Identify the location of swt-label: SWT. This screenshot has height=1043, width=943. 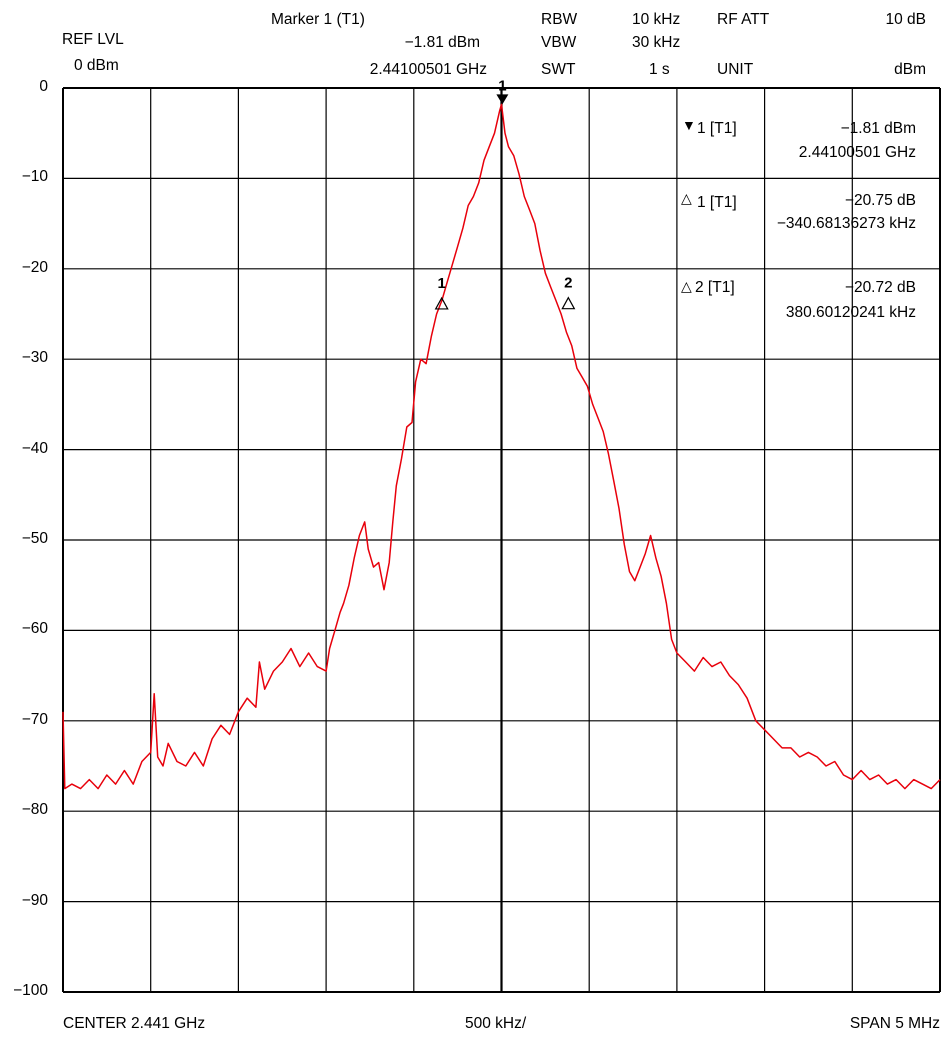
(558, 69).